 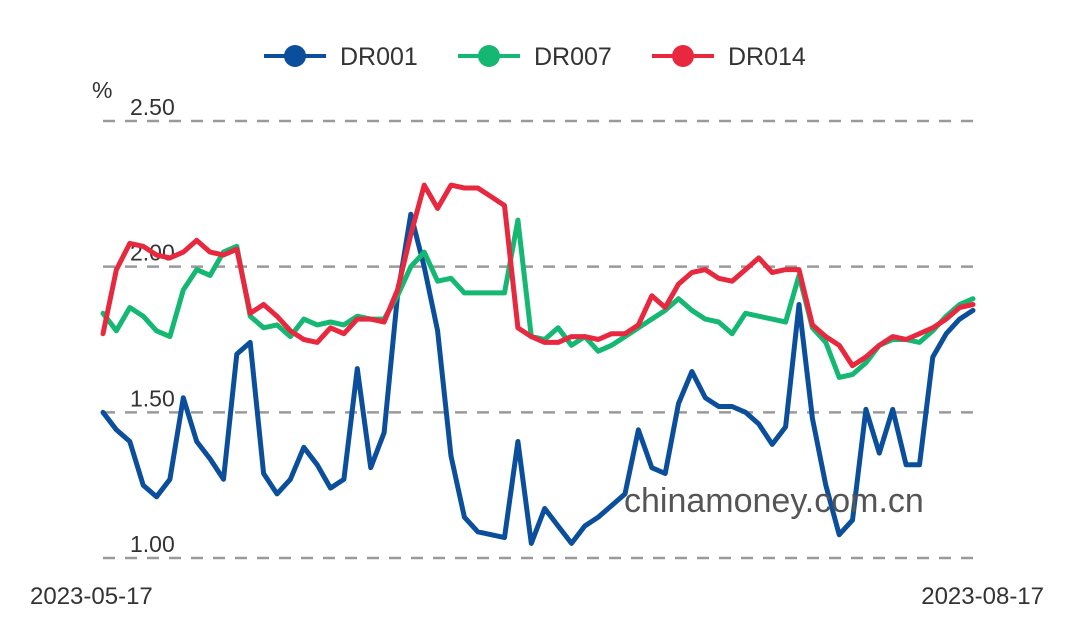 I want to click on legend-item-dr014: DR014, so click(x=729, y=57).